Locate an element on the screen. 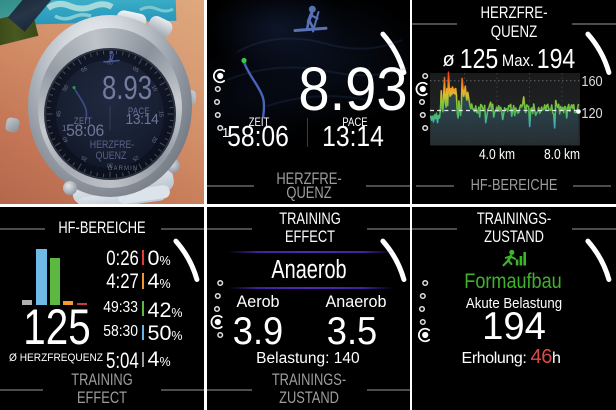  svg-text: 05 is located at coordinates (135, 70).